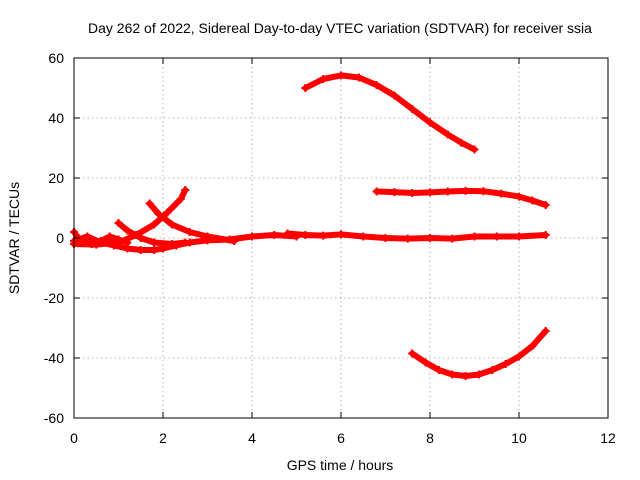 This screenshot has width=640, height=480. I want to click on x-tick-label: 12, so click(608, 438).